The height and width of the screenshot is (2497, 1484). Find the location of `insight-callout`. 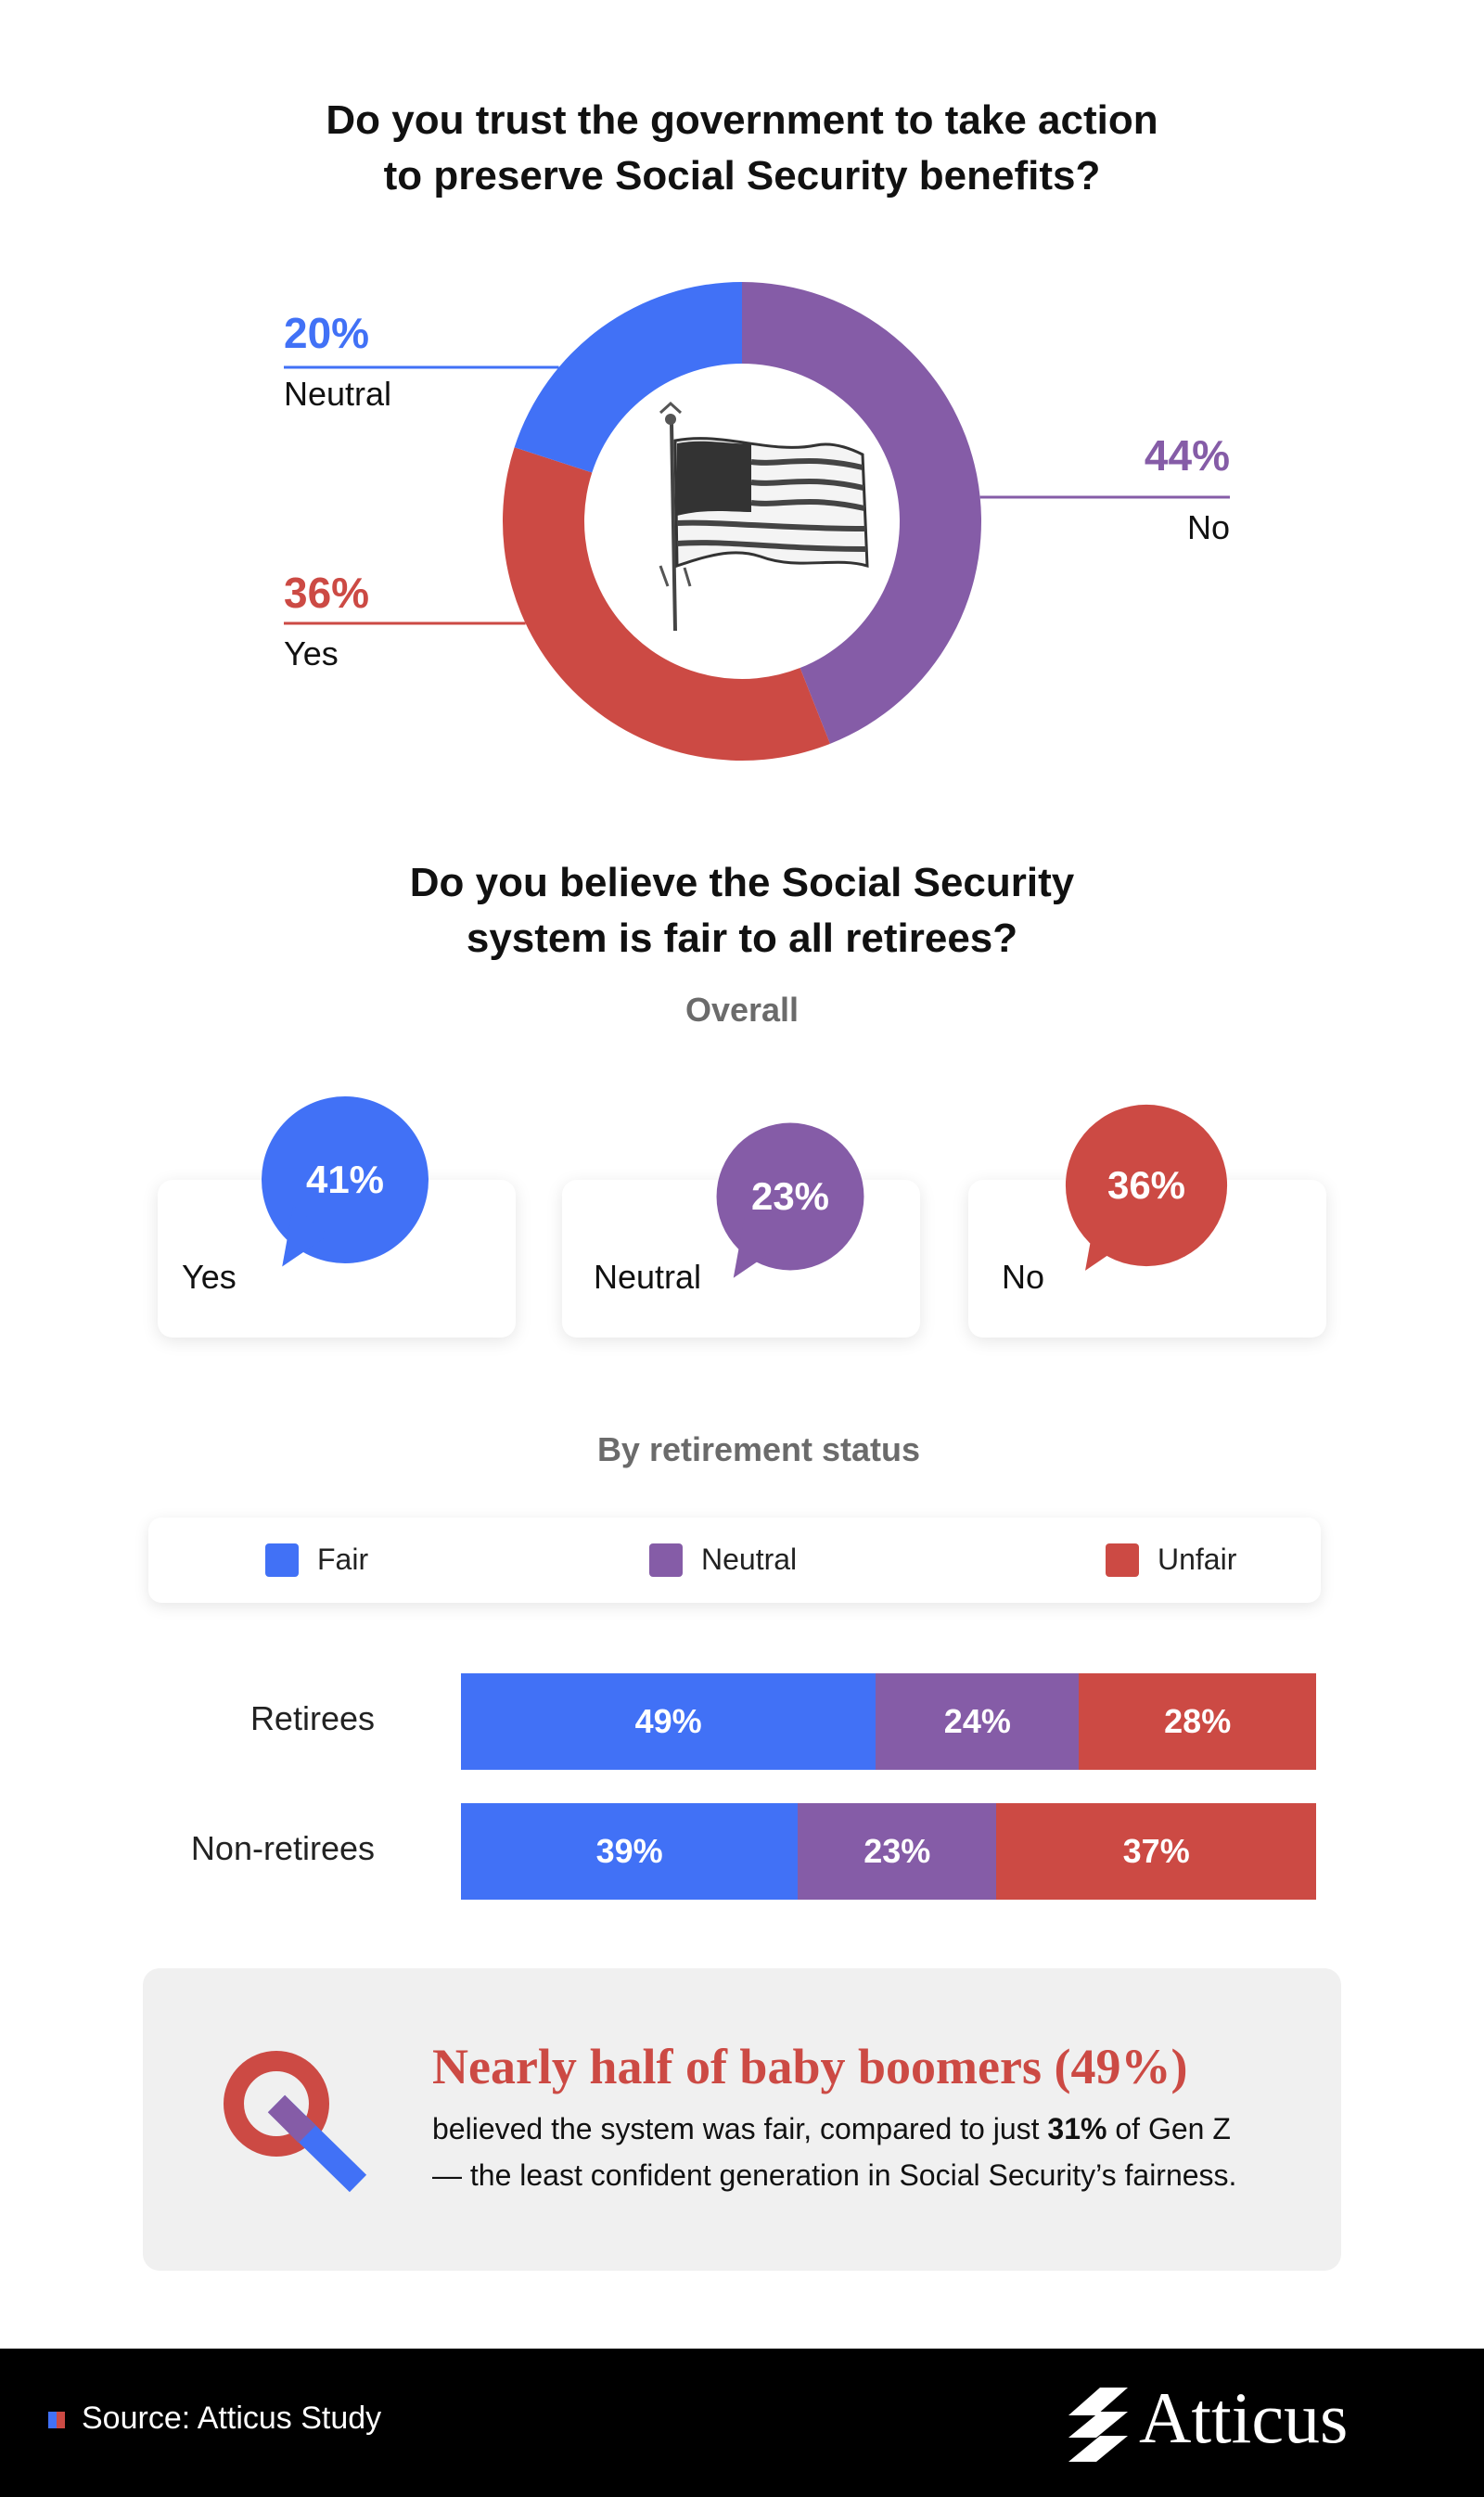

insight-callout is located at coordinates (742, 2119).